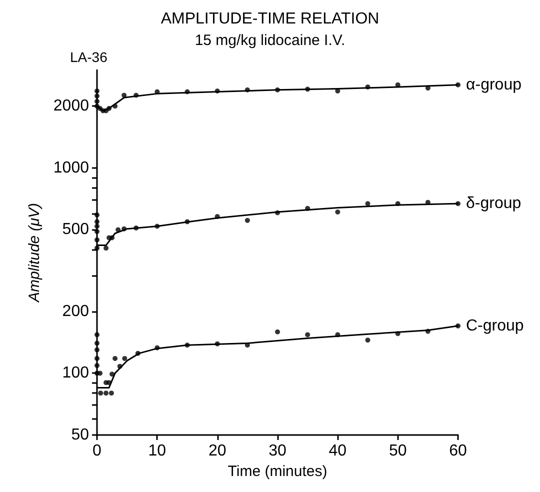 The width and height of the screenshot is (540, 492). I want to click on y-tick-label: 100, so click(76, 373).